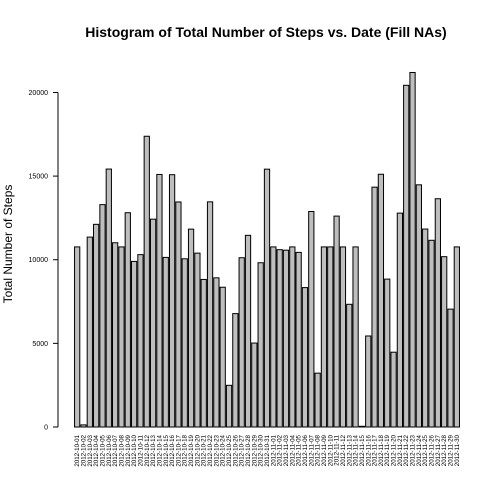 The height and width of the screenshot is (504, 504). Describe the element at coordinates (387, 450) in the screenshot. I see `x-tick-label: 2012-11-19` at that location.